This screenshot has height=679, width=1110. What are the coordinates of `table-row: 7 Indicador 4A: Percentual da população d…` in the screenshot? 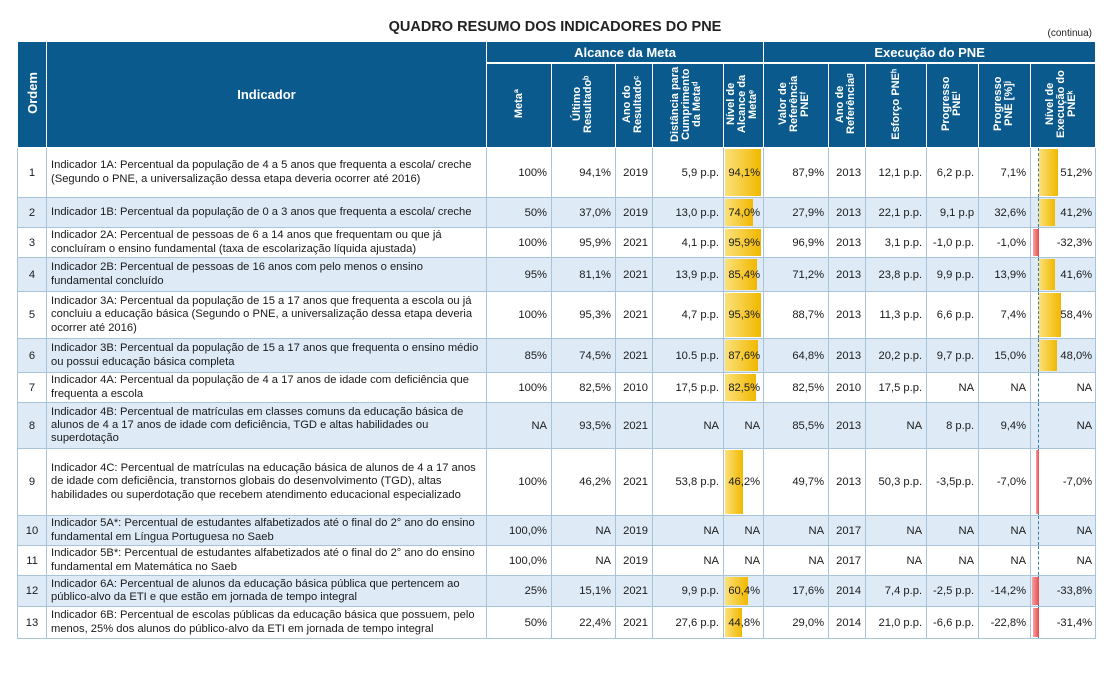 It's located at (557, 387).